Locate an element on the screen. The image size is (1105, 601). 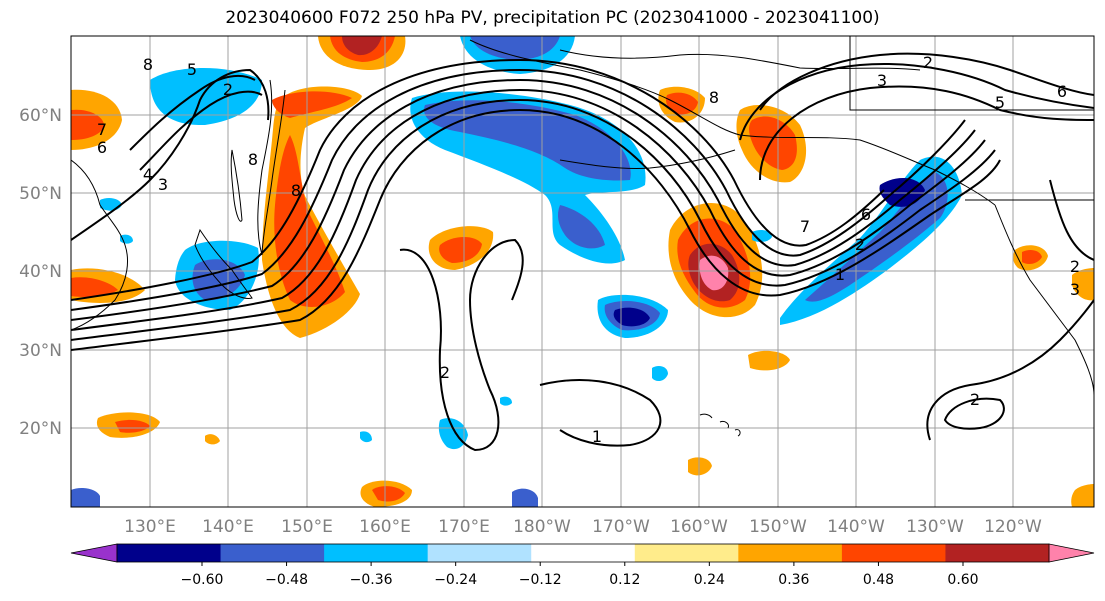
pv-contour-east-low-inner is located at coordinates (974, 413).